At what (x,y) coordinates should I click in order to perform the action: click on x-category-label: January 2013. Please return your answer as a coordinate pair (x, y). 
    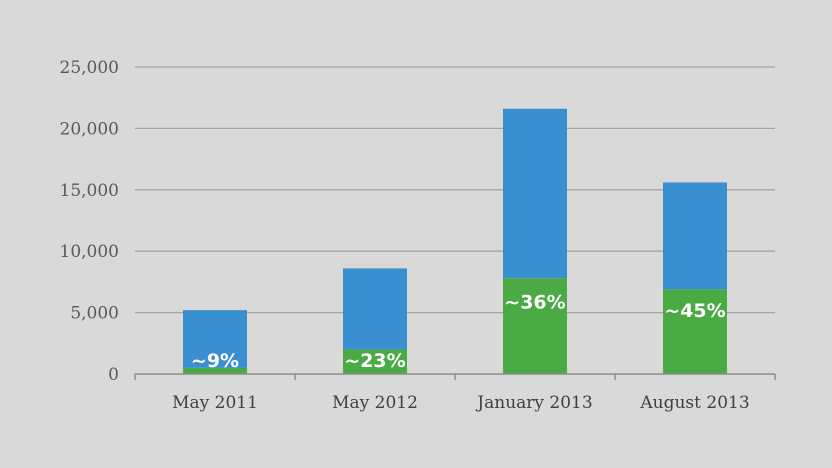
    Looking at the image, I should click on (533, 403).